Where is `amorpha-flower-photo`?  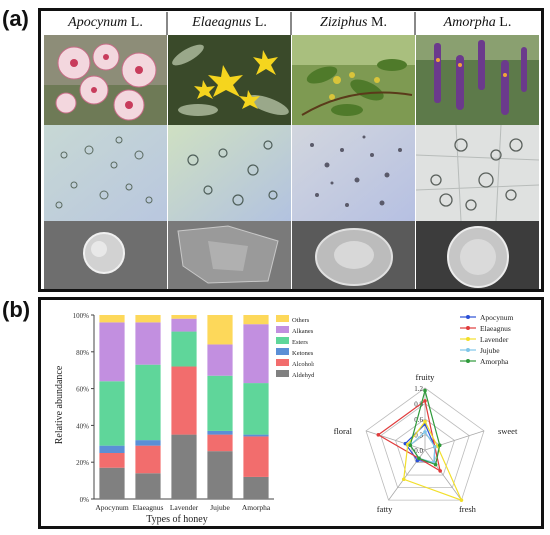 amorpha-flower-photo is located at coordinates (477, 80).